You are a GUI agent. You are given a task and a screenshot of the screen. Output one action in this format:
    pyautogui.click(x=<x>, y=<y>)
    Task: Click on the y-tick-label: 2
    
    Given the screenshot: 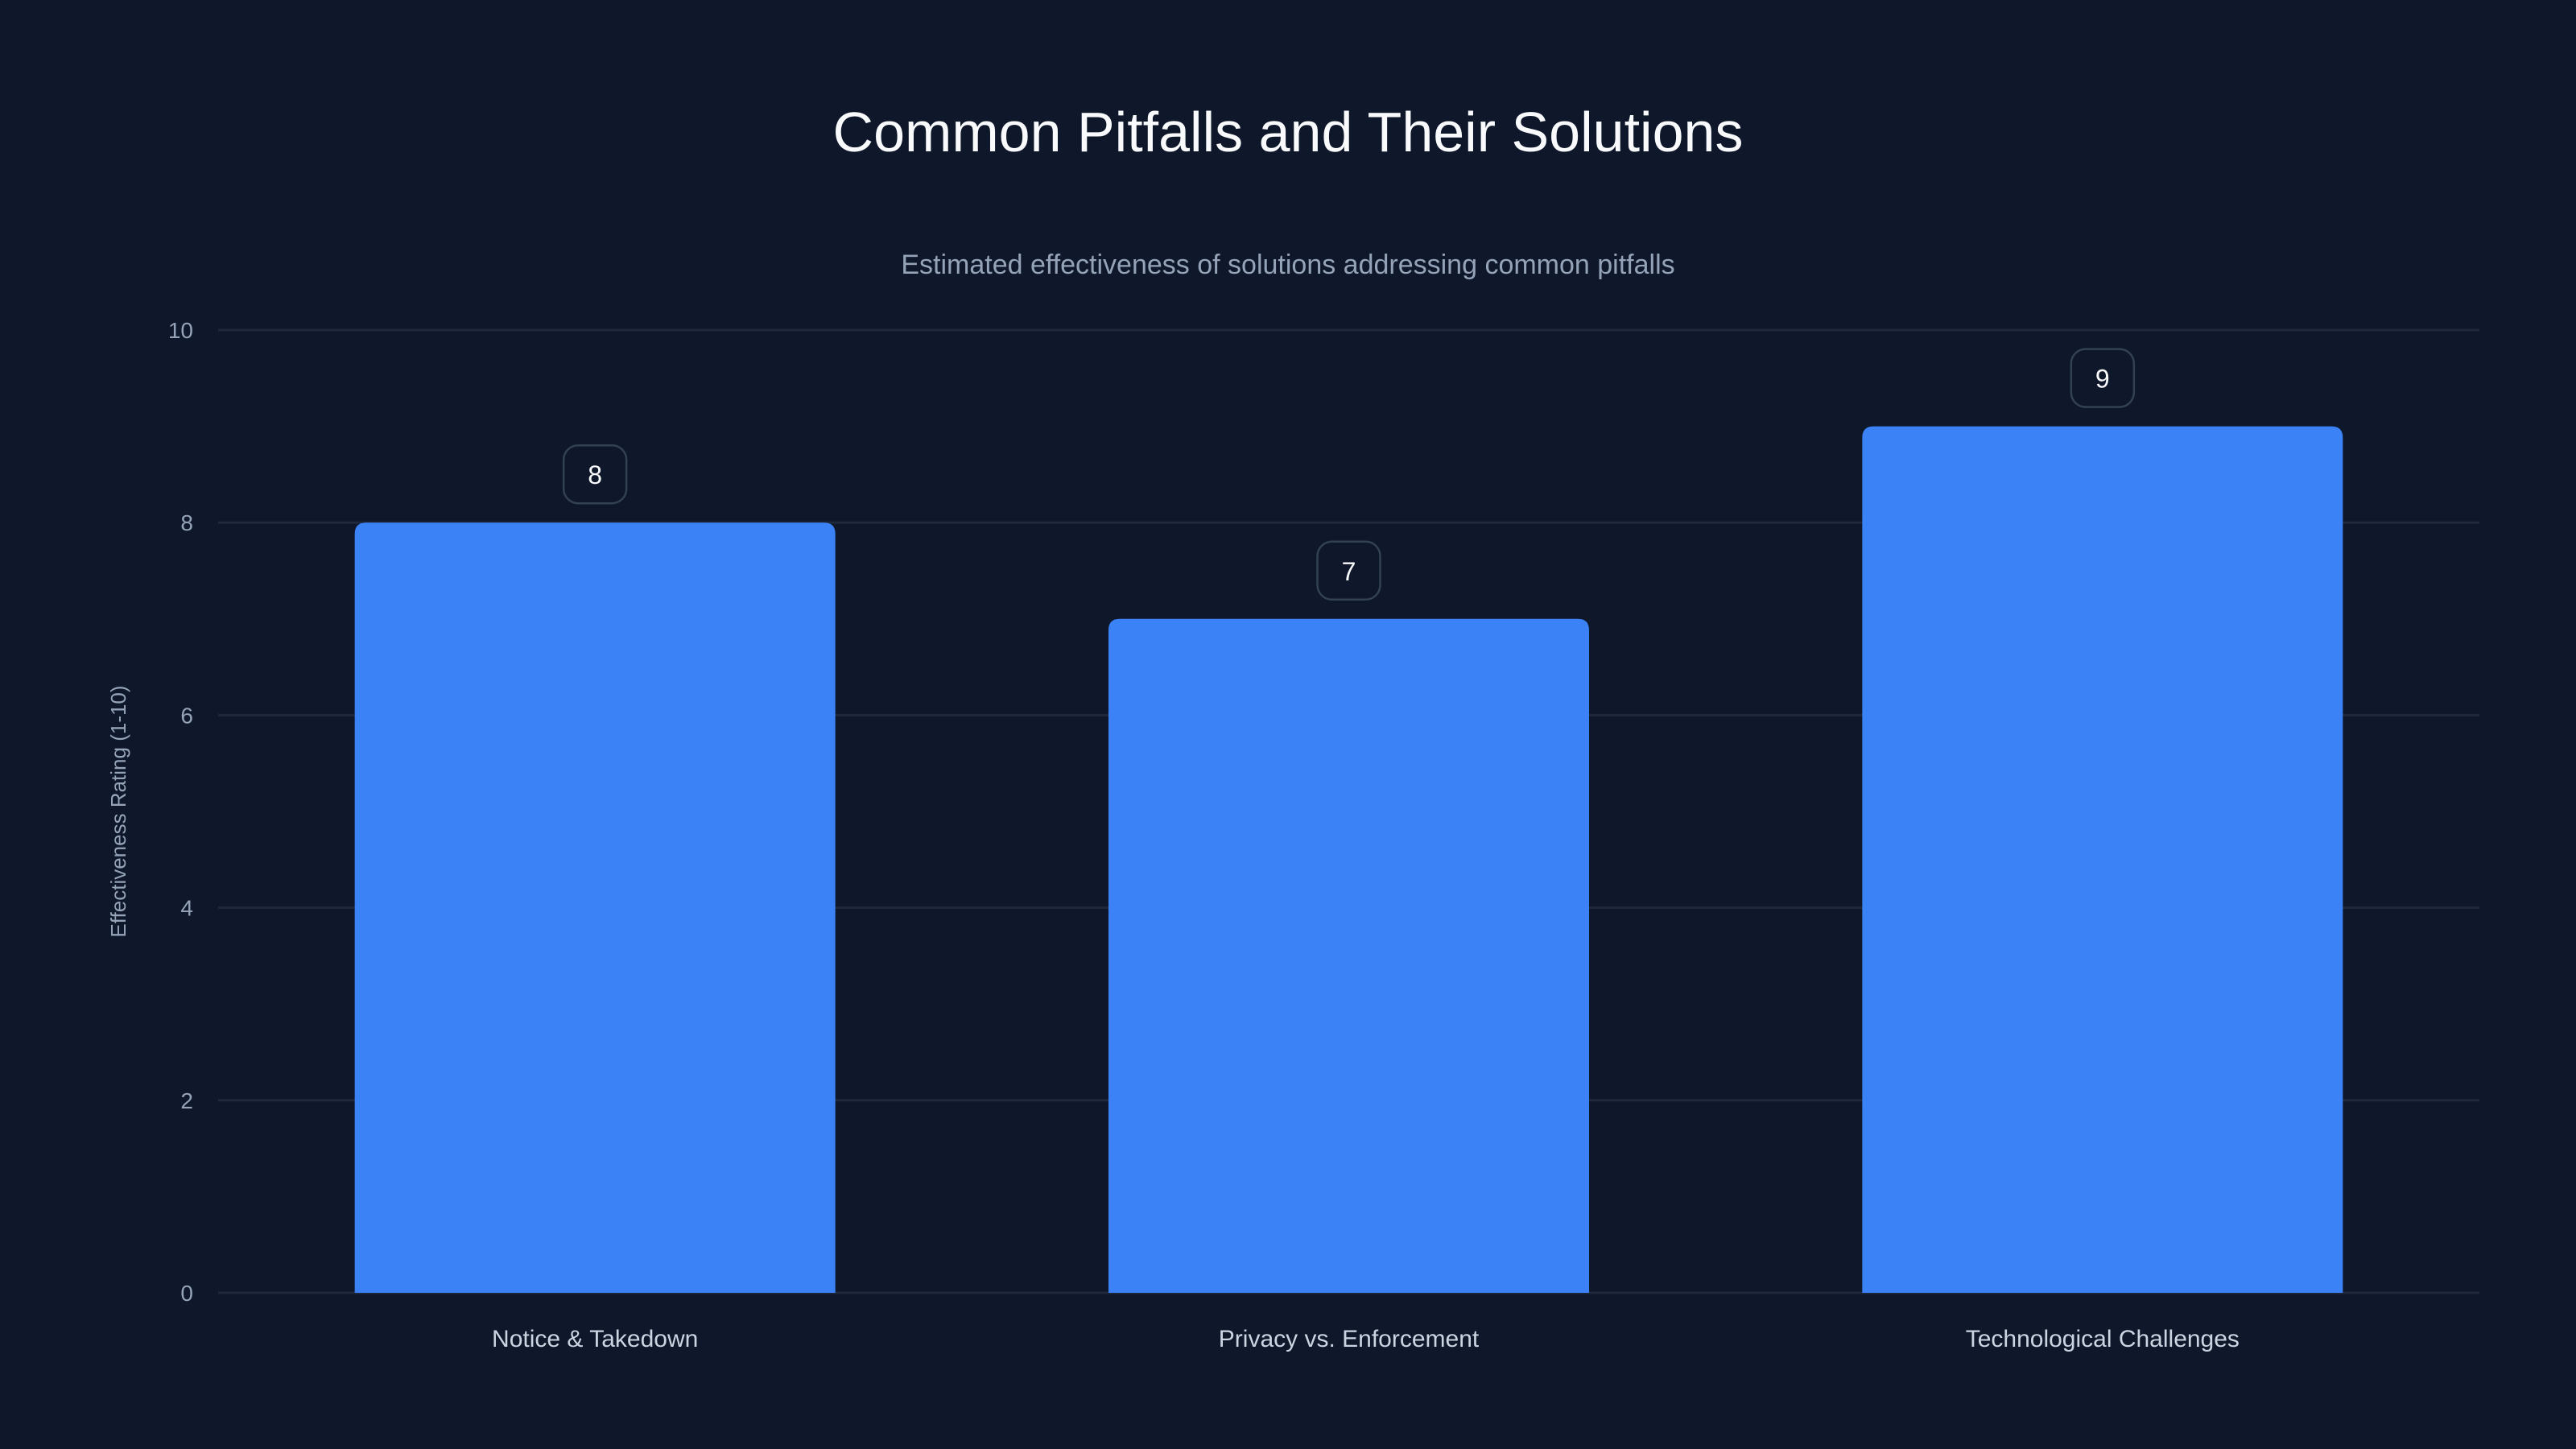 What is the action you would take?
    pyautogui.click(x=186, y=1100)
    